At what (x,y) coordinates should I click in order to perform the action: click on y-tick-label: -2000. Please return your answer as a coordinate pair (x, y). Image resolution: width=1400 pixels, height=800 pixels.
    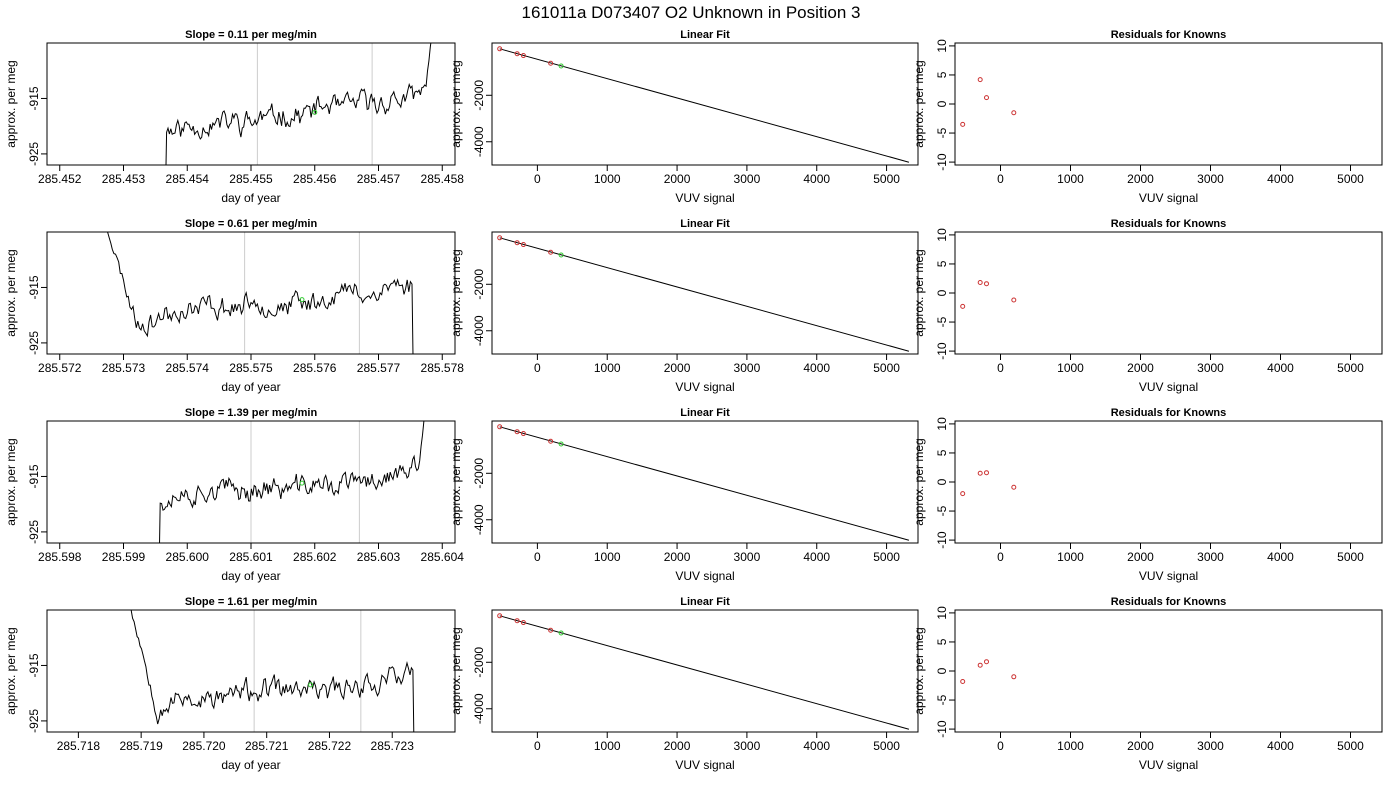
    Looking at the image, I should click on (479, 662).